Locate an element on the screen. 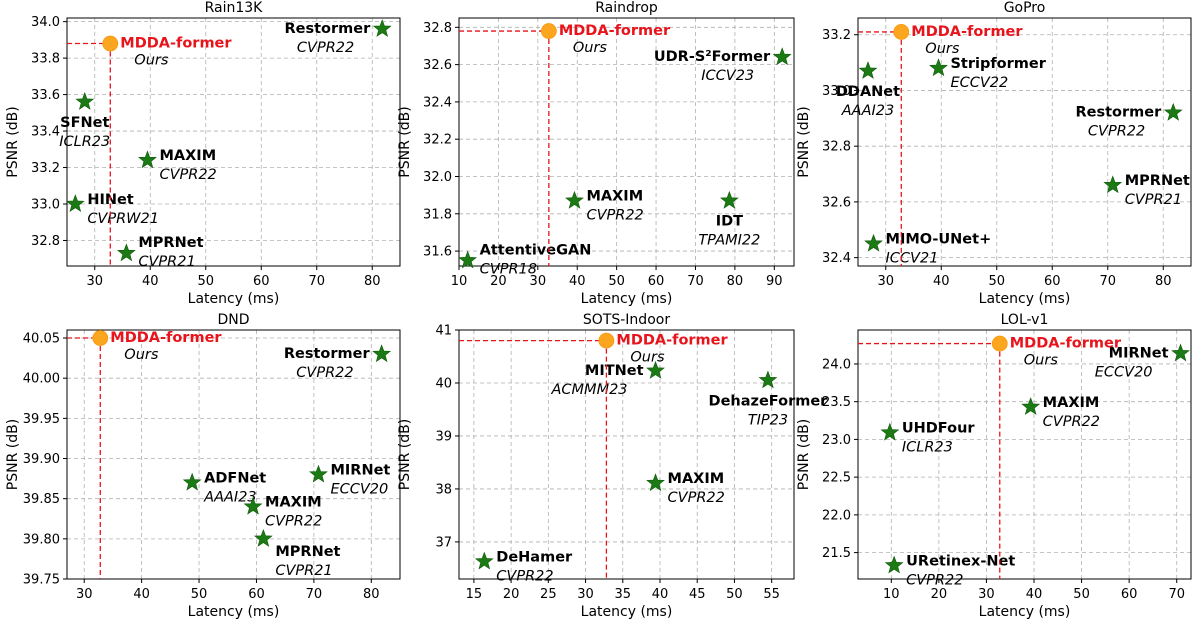 This screenshot has height=620, width=1196. method-name-label: Restormer is located at coordinates (327, 29).